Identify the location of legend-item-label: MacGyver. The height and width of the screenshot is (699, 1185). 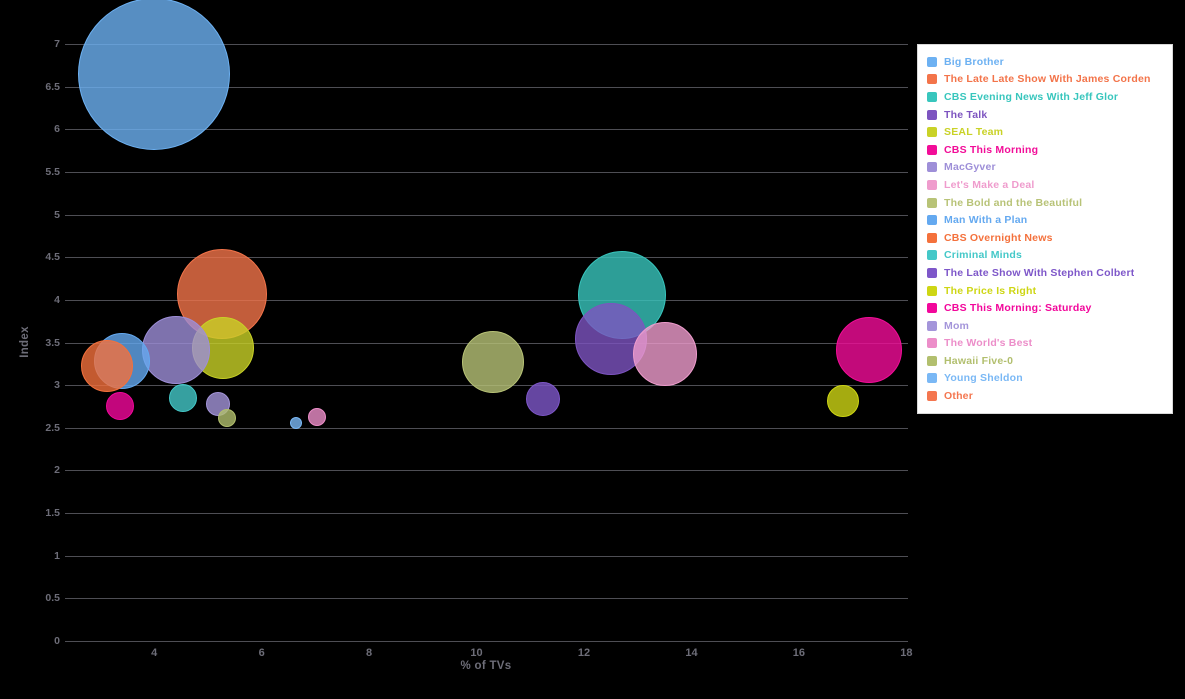
(970, 167).